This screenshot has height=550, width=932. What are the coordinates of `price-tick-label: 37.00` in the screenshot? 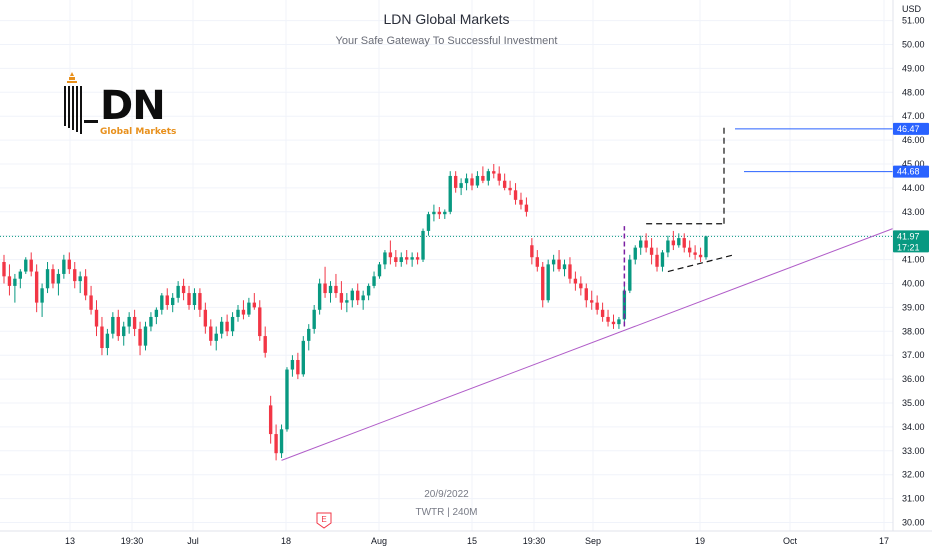 It's located at (913, 355).